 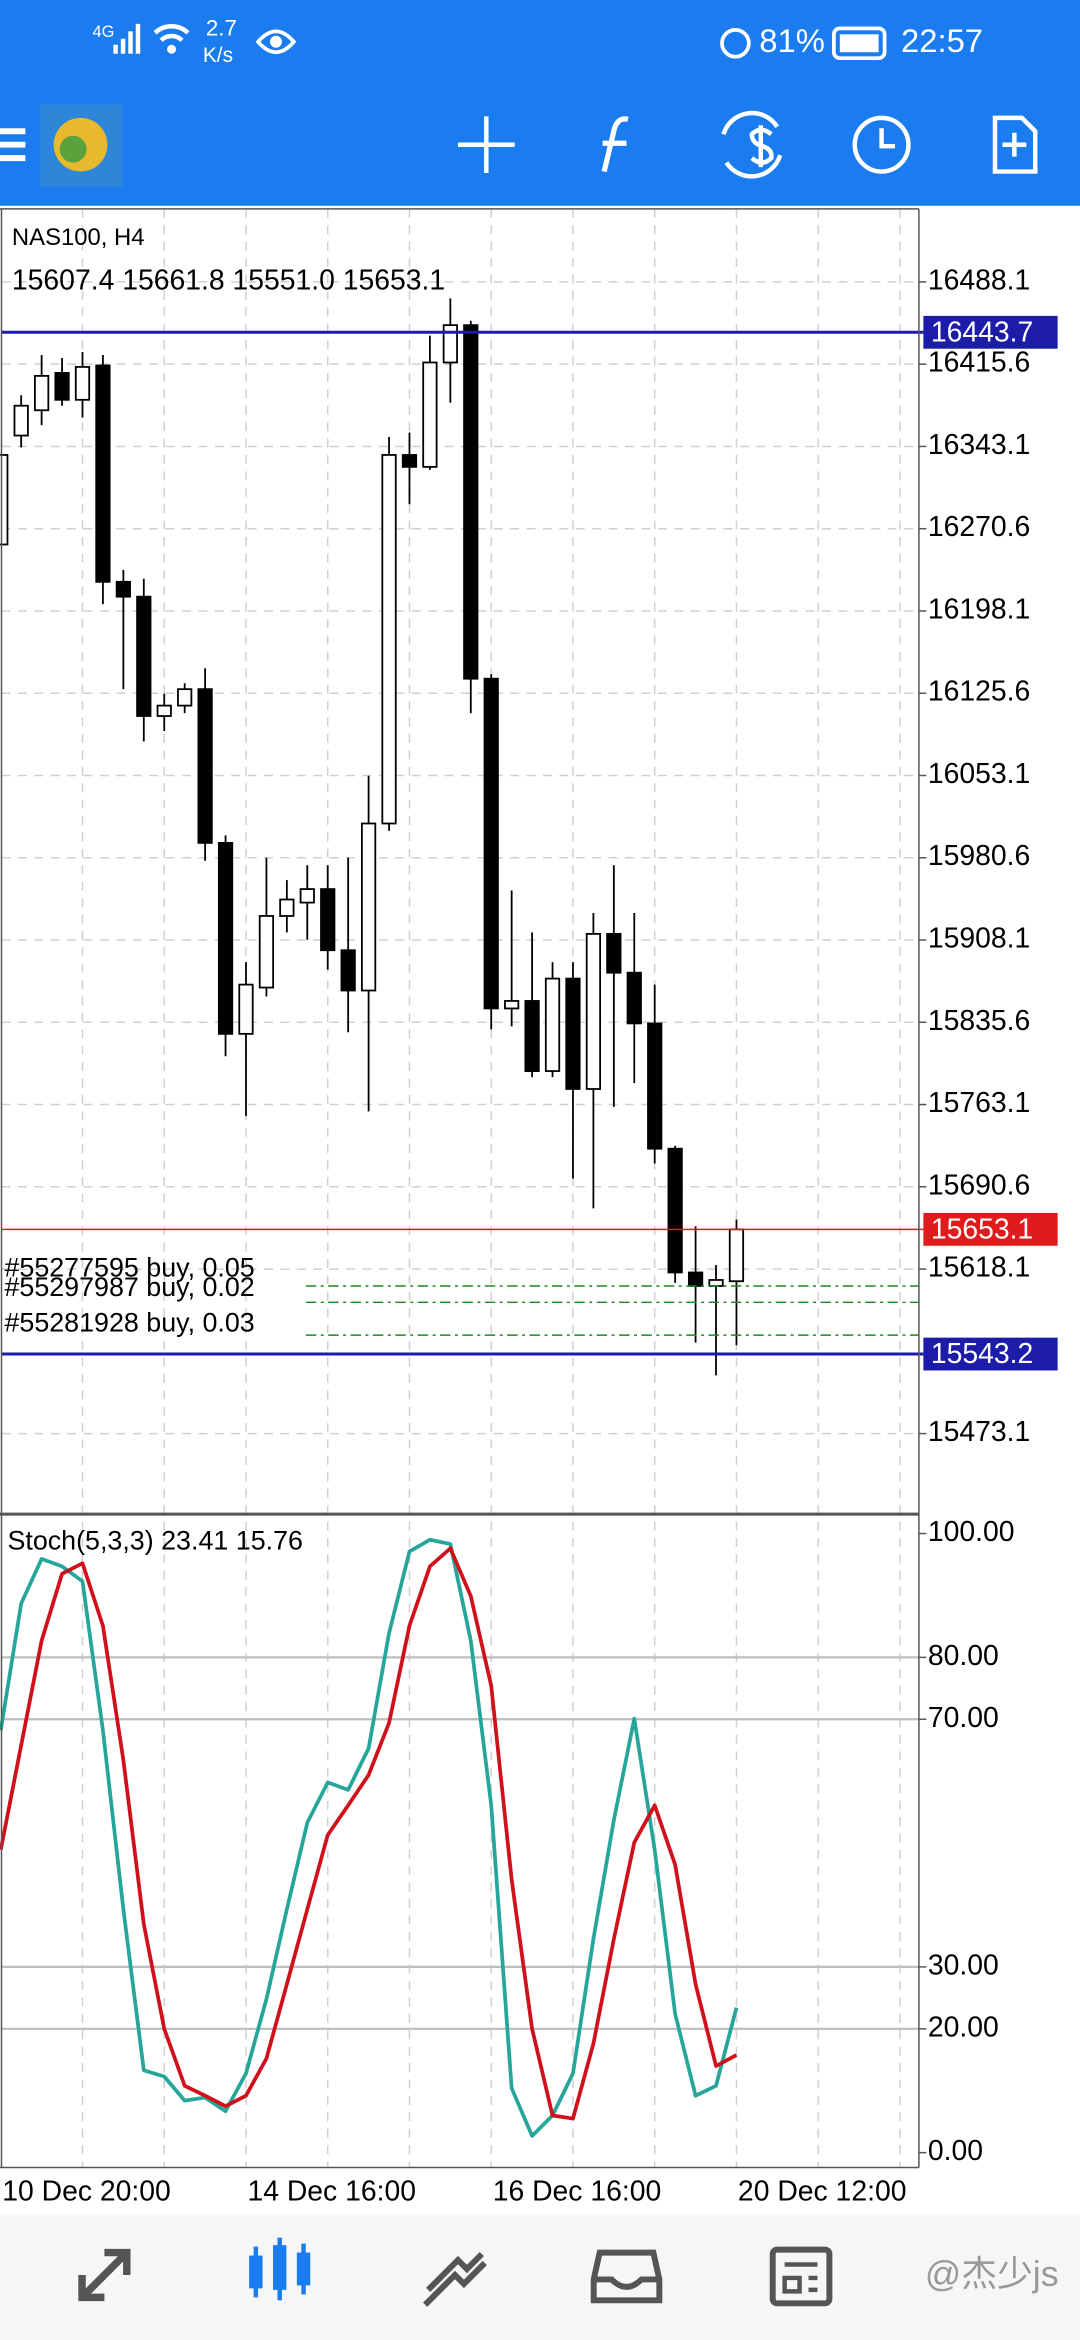 What do you see at coordinates (331, 2191) in the screenshot?
I see `x-tick-label: 14 Dec 16:00` at bounding box center [331, 2191].